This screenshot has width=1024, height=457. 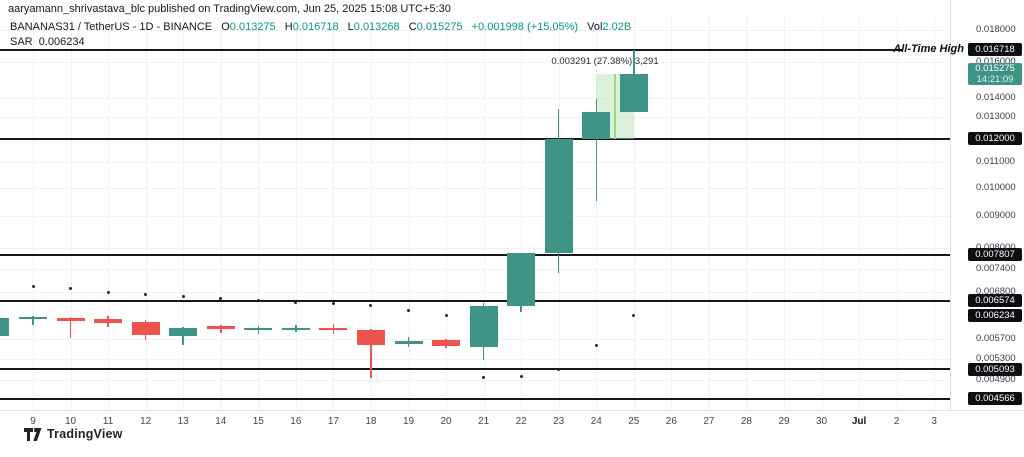 I want to click on price-axis-tick: 0.014000, so click(x=996, y=97).